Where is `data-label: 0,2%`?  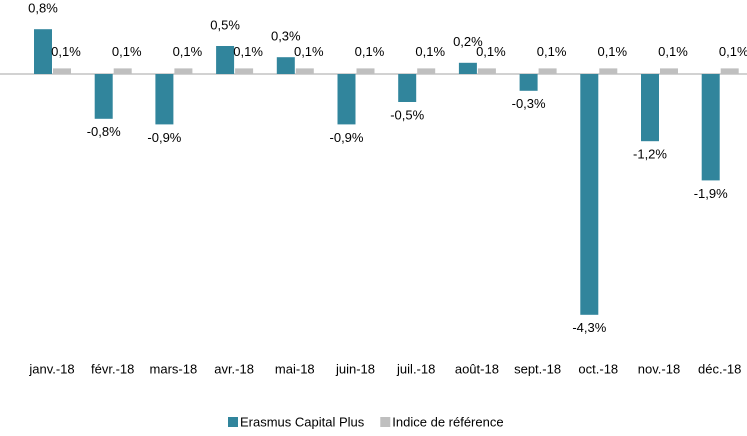 data-label: 0,2% is located at coordinates (468, 41).